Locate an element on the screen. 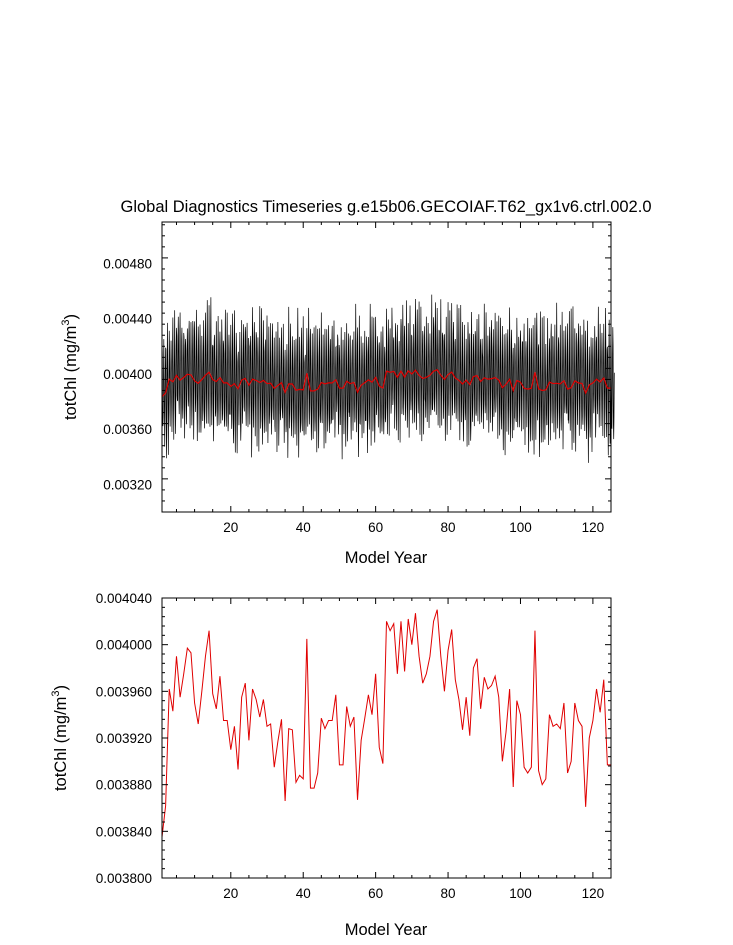 The image size is (733, 945). y-tick-label: 0.00440 is located at coordinates (127, 319).